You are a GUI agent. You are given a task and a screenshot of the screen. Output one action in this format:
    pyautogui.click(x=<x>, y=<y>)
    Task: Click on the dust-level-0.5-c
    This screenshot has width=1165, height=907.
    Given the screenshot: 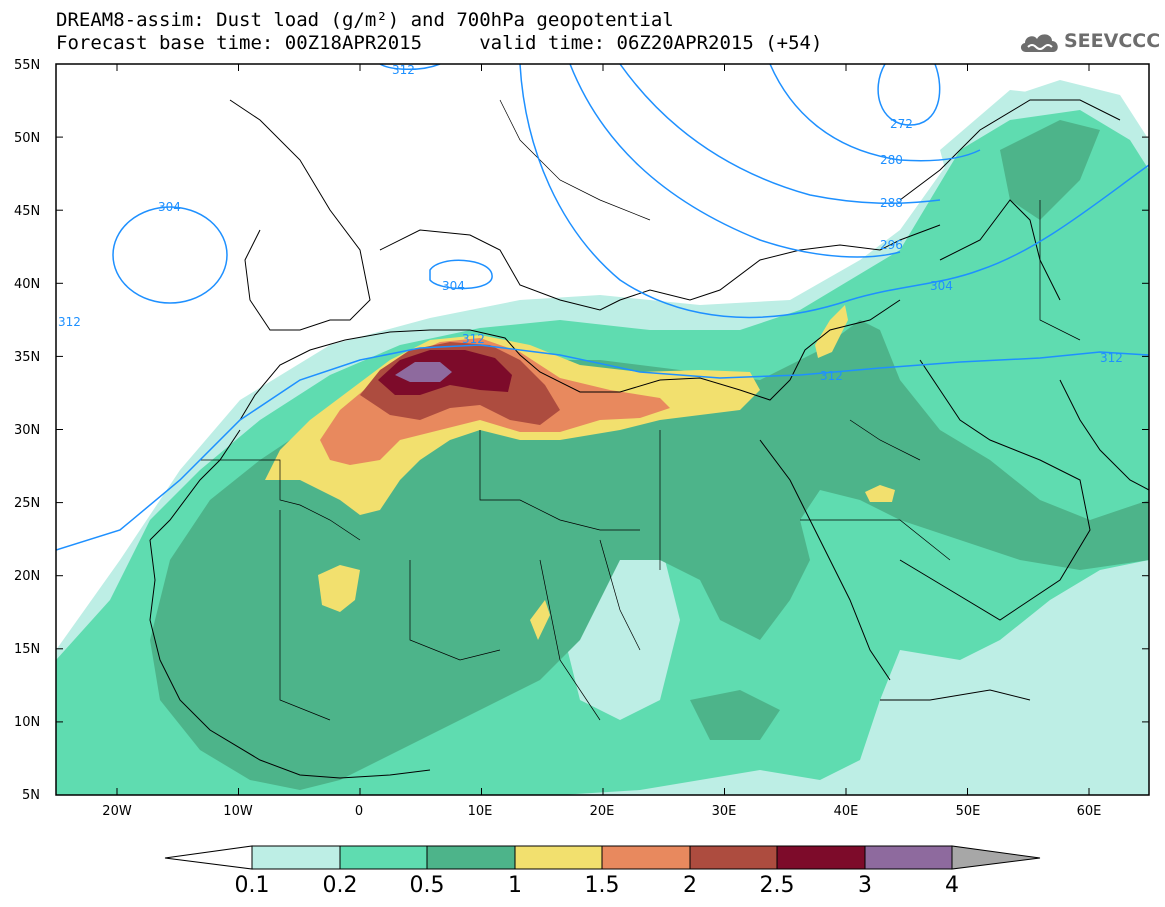 What is the action you would take?
    pyautogui.click(x=1050, y=170)
    